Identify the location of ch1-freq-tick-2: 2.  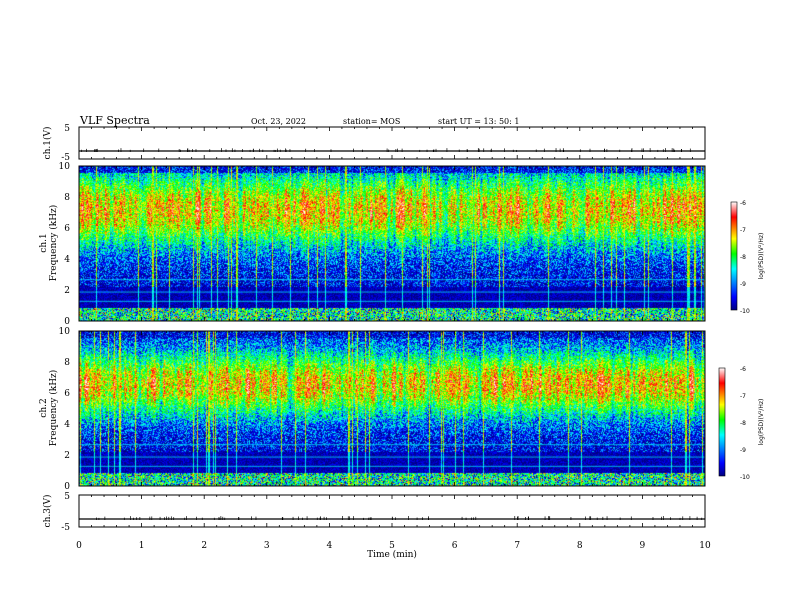
(67, 291).